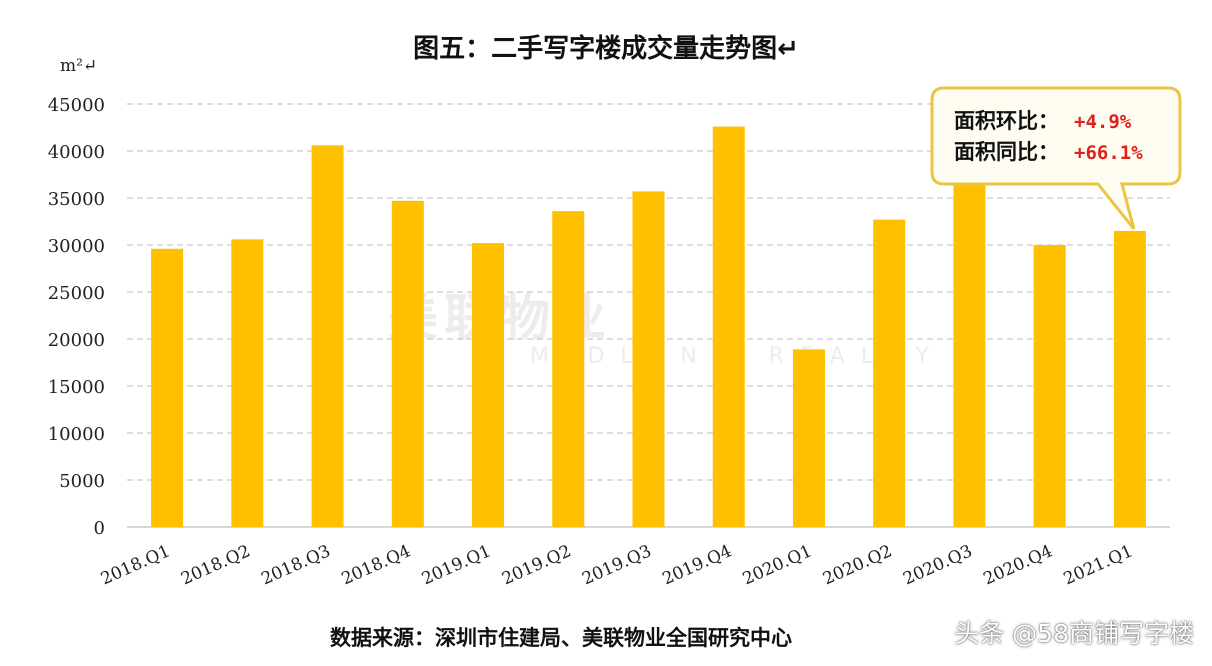 The image size is (1212, 666). Describe the element at coordinates (777, 565) in the screenshot. I see `x-tick-label: 2020.Q1` at that location.